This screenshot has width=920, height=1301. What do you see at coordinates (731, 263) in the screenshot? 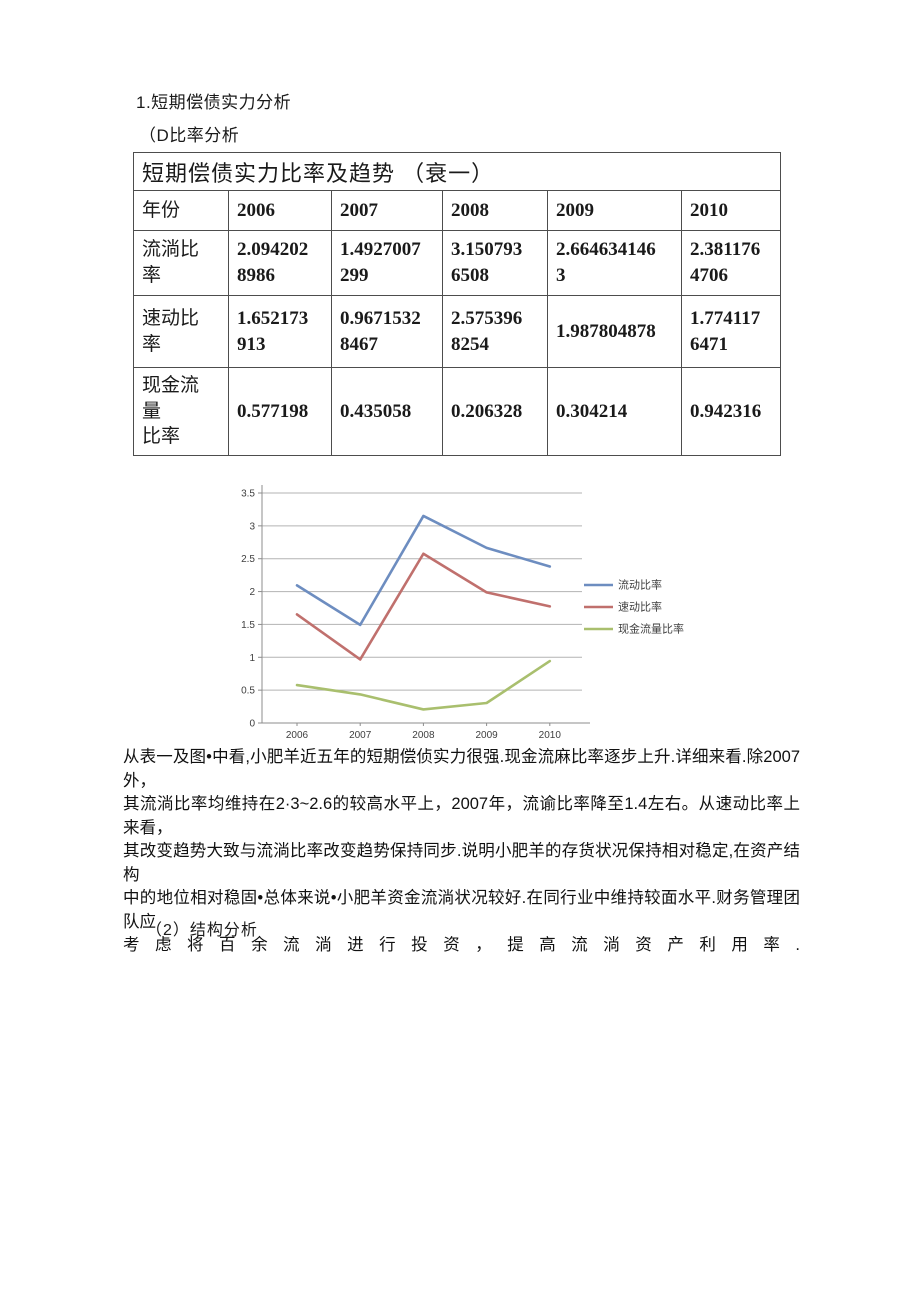
I see `table-cell: 2.3811764706` at bounding box center [731, 263].